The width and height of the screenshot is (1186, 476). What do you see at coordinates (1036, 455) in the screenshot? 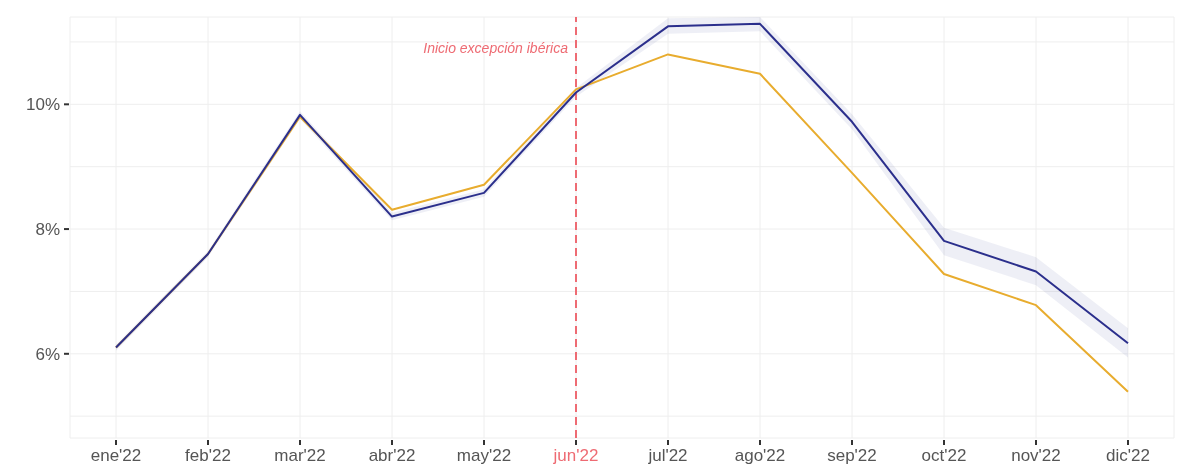
I see `x-tick-label: nov'22` at bounding box center [1036, 455].